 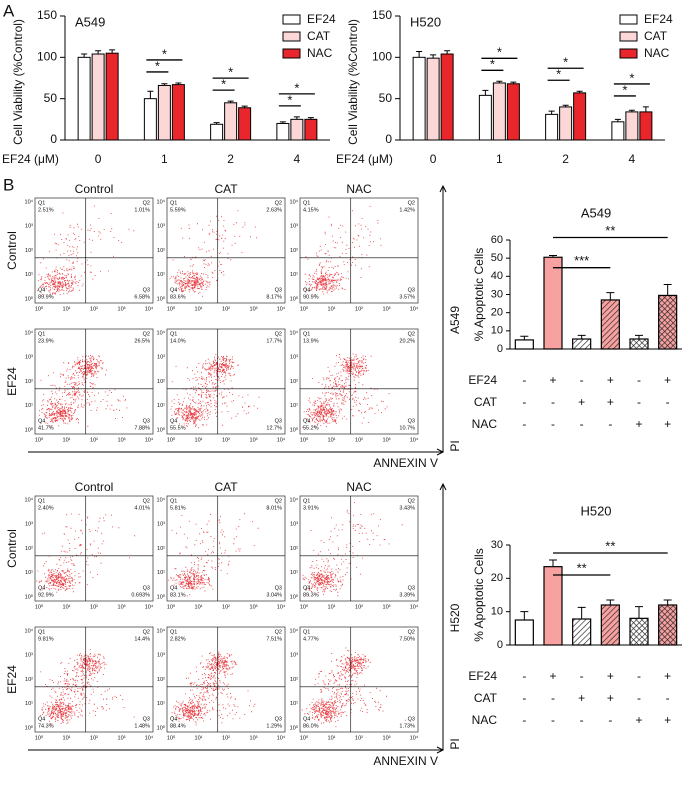 What do you see at coordinates (443, 318) in the screenshot?
I see `pi-axis-arrow` at bounding box center [443, 318].